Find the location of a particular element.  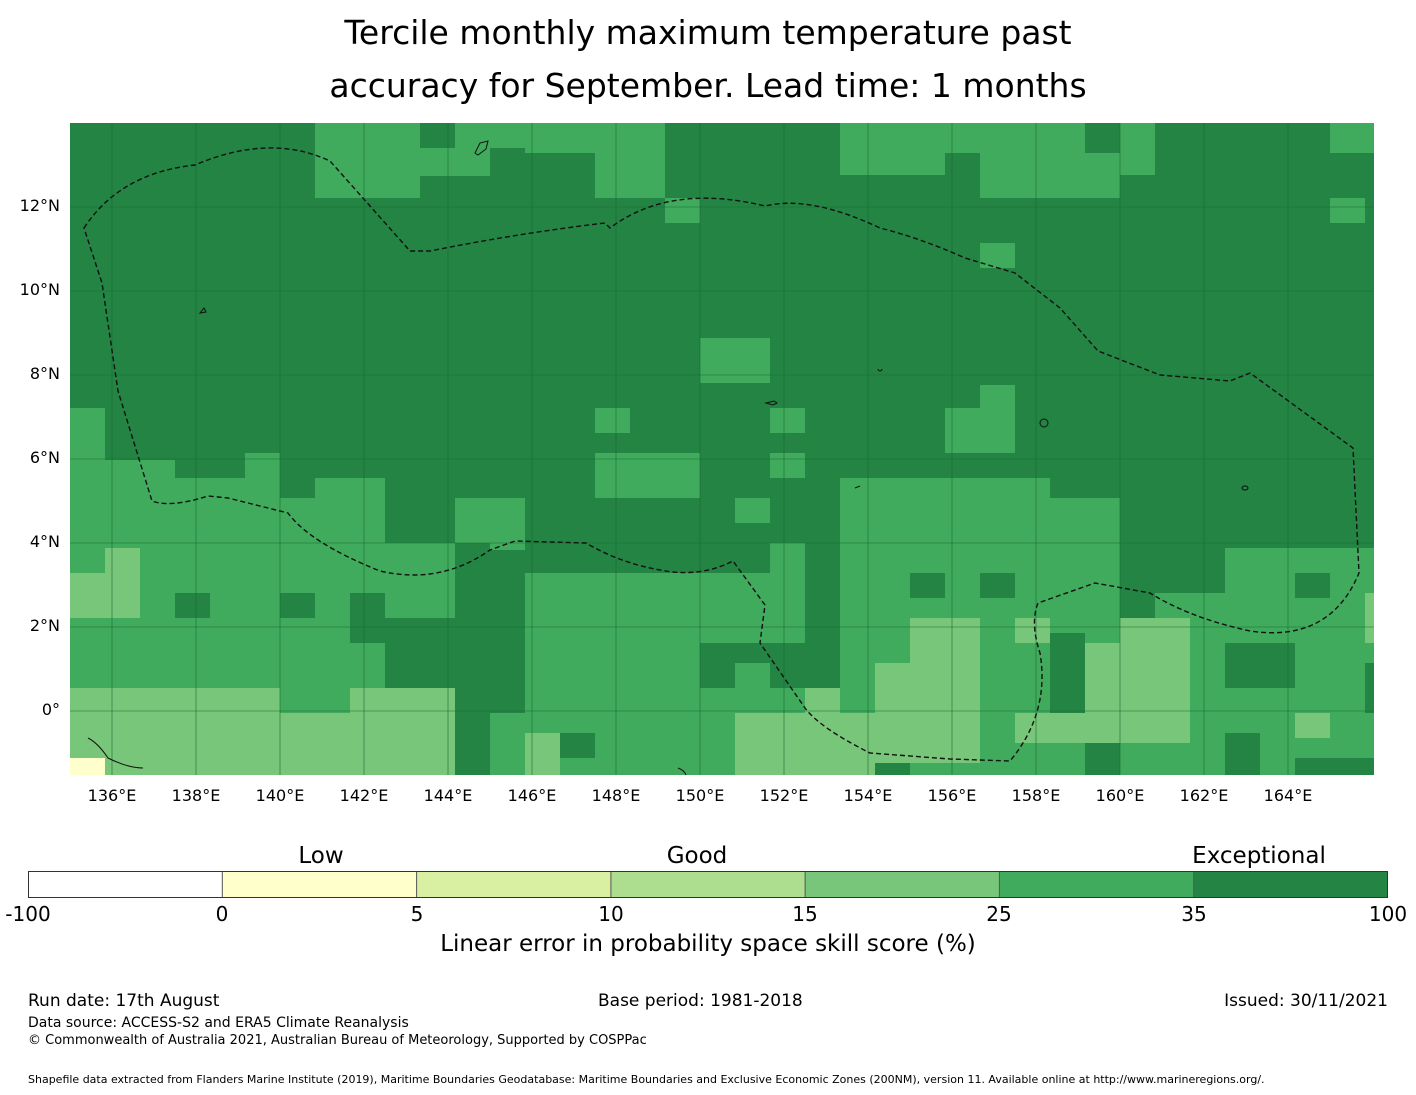

base-period: Base period: 1981-2018 is located at coordinates (700, 1001).